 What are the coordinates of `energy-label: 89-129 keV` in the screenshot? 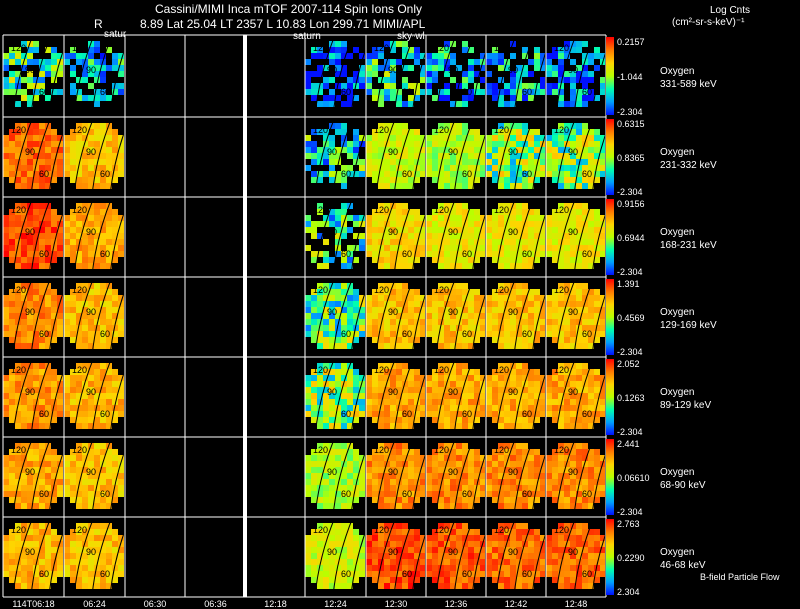 It's located at (685, 405).